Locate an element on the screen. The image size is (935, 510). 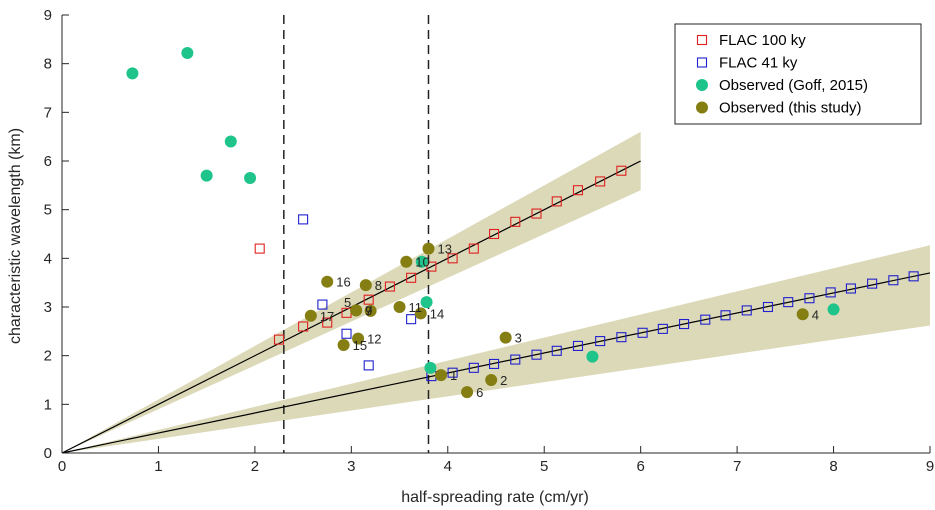
point-label-10: 10 is located at coordinates (422, 262).